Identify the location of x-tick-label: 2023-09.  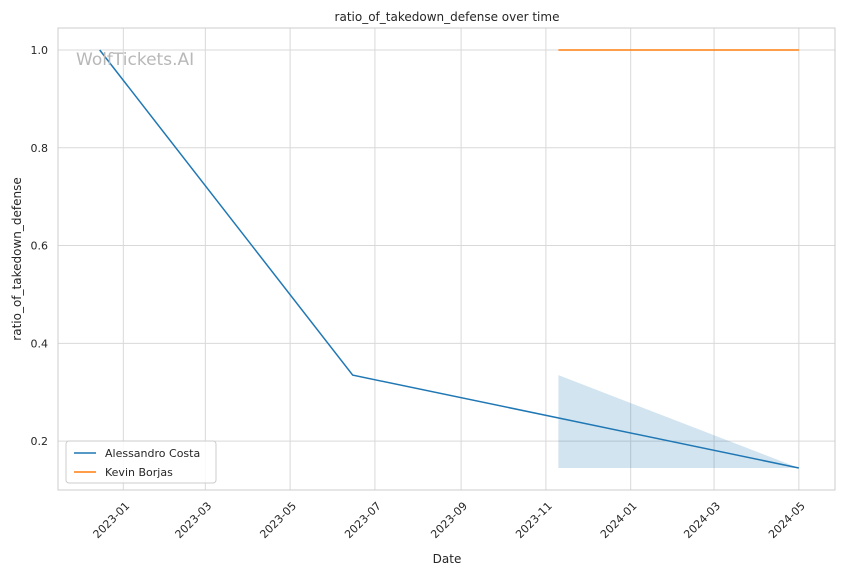
(449, 520).